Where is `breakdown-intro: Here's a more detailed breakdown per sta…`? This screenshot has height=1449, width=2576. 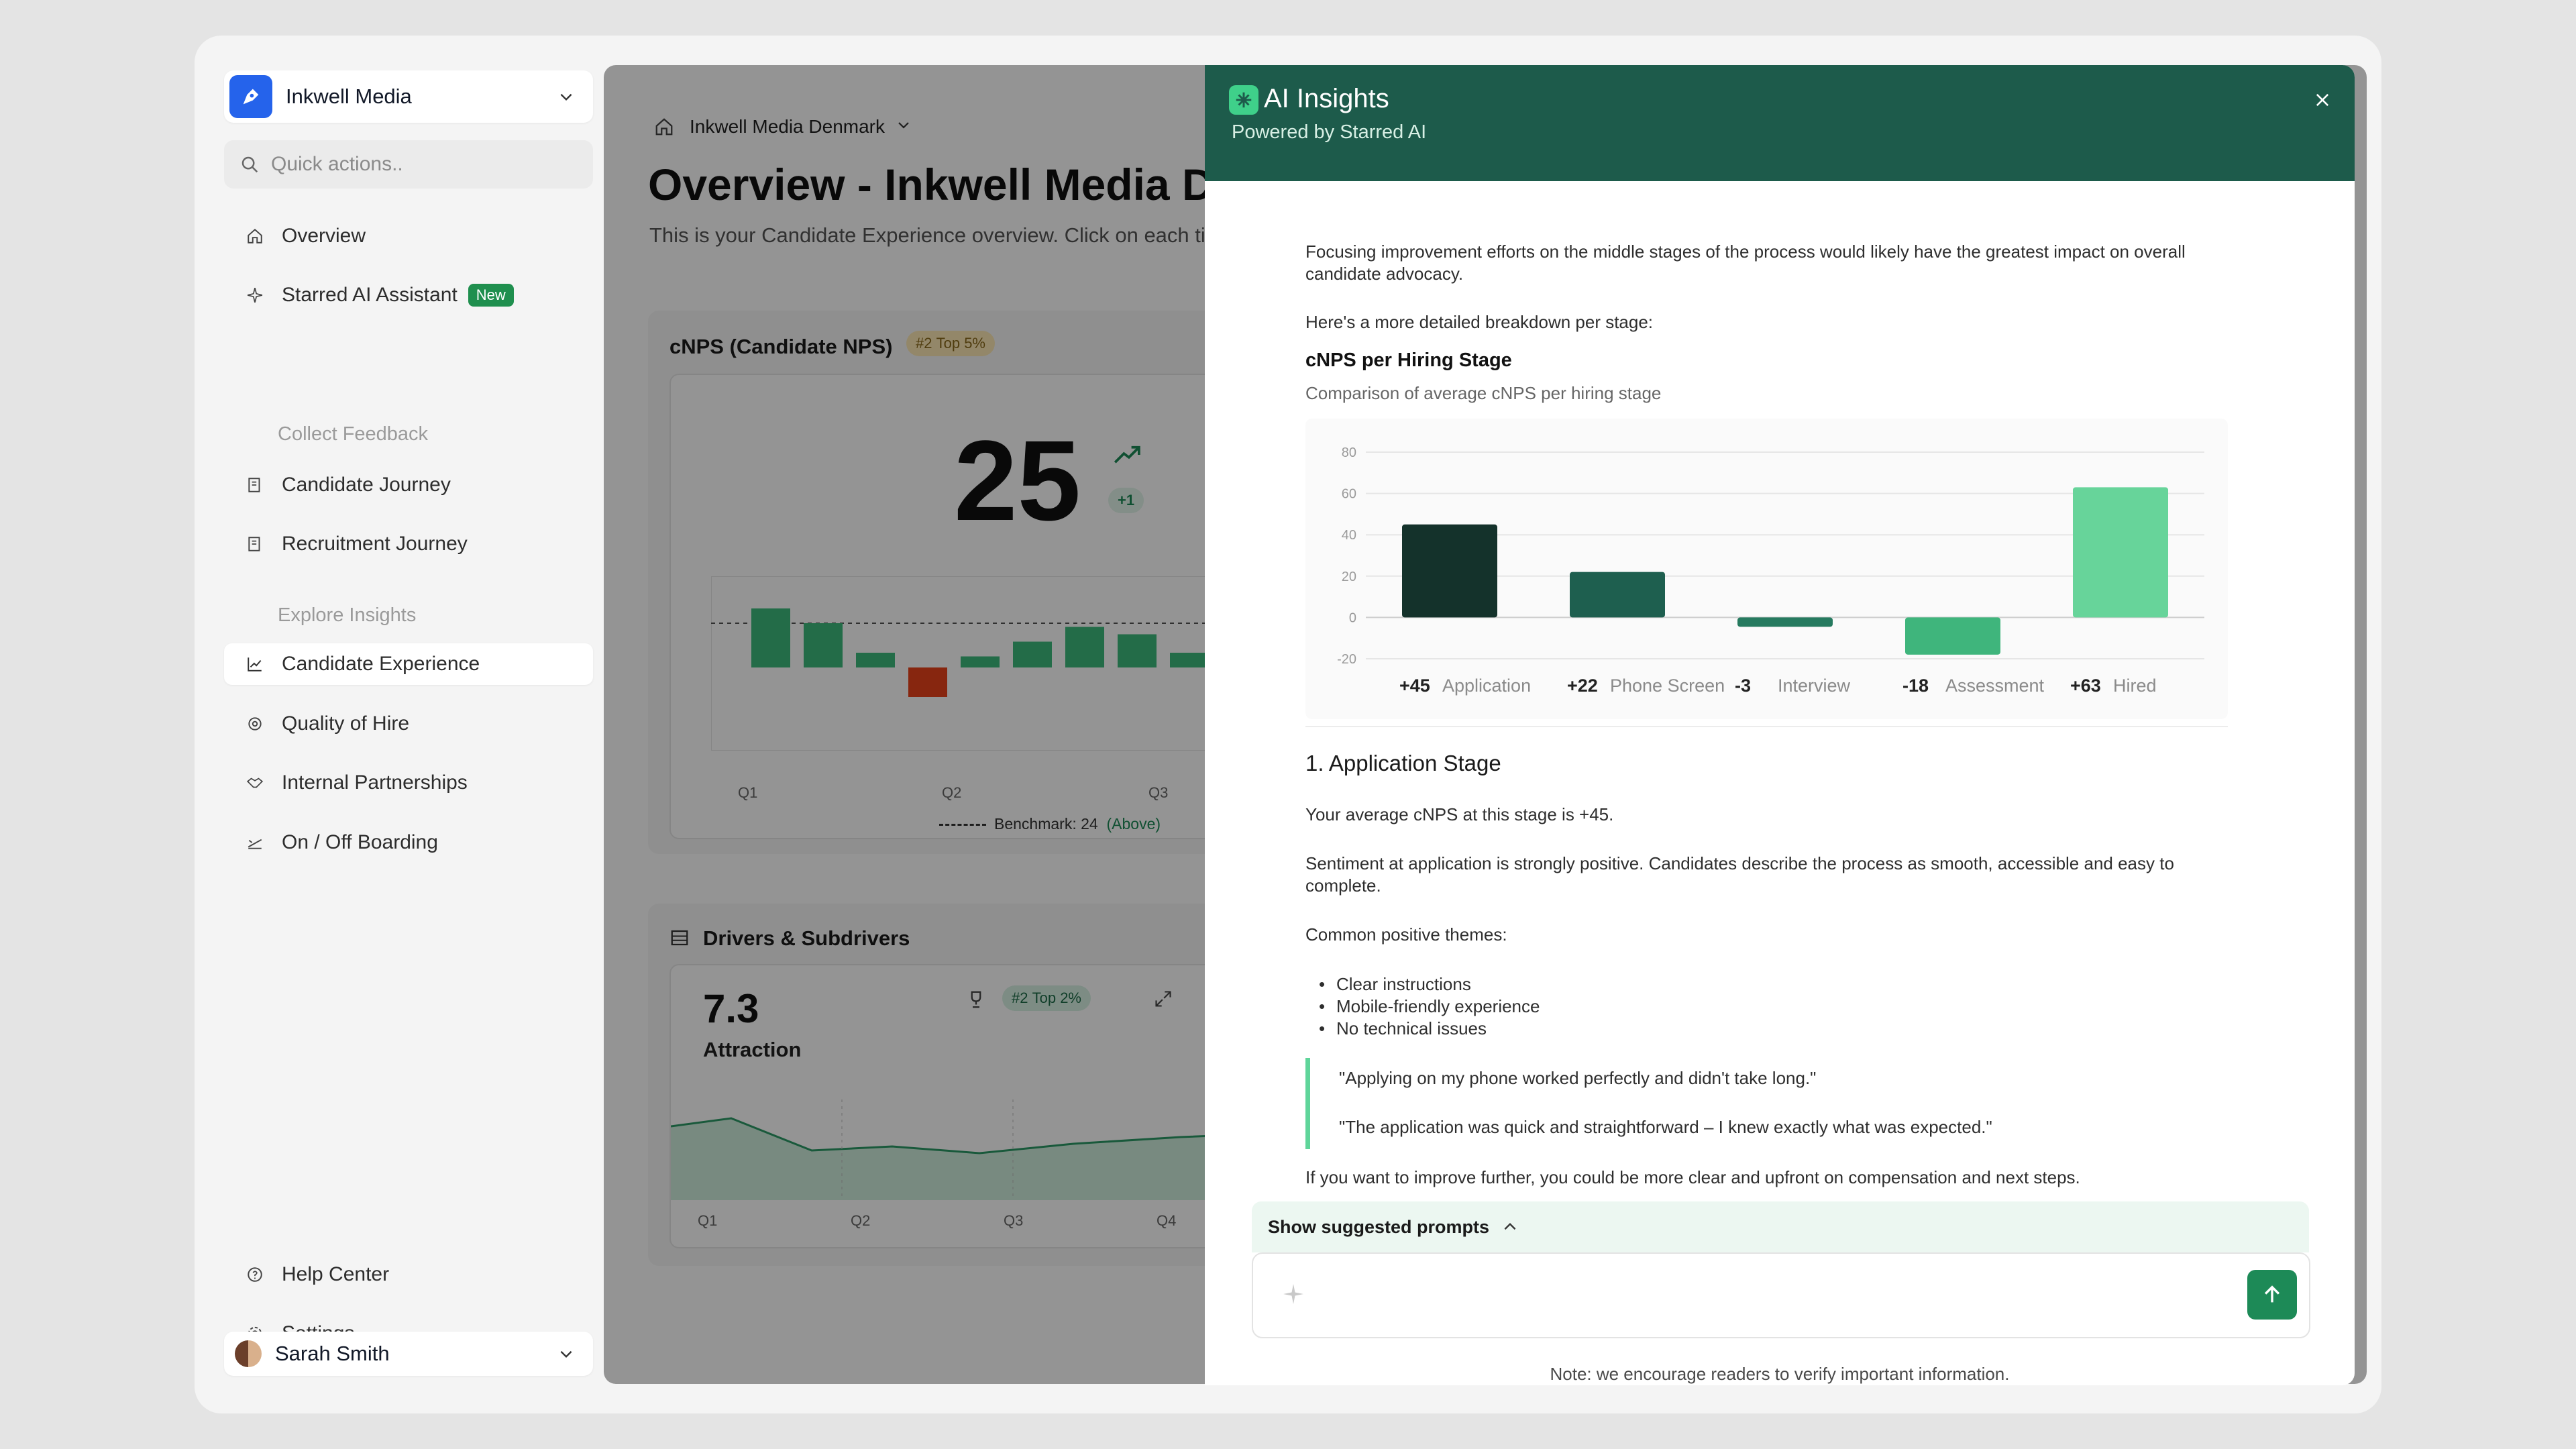 breakdown-intro: Here's a more detailed breakdown per sta… is located at coordinates (1479, 322).